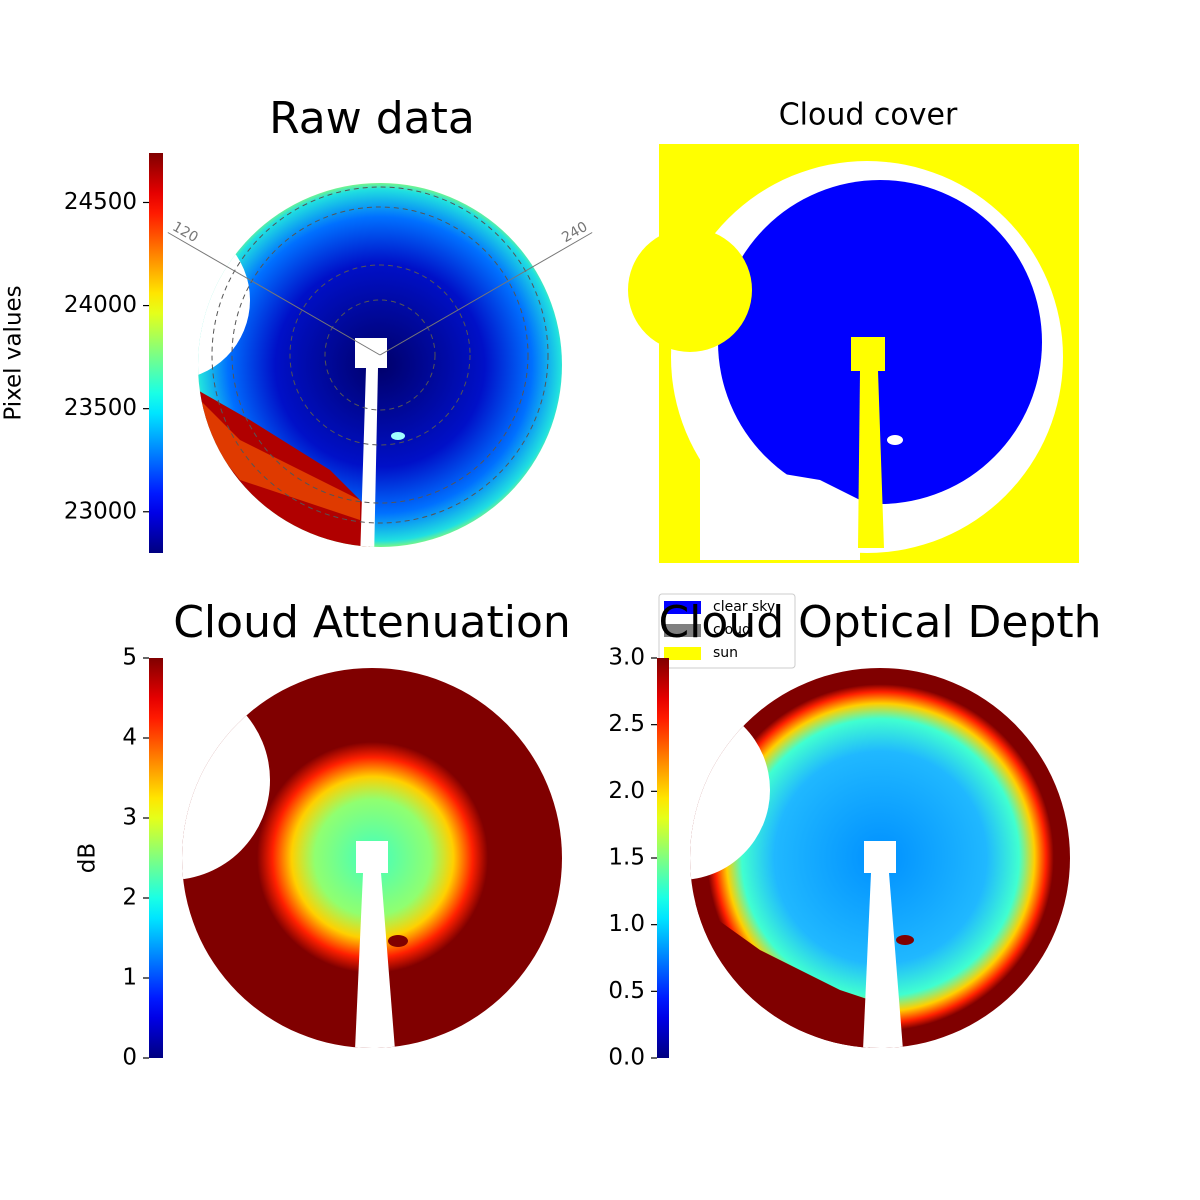 This screenshot has width=1200, height=1200. Describe the element at coordinates (626, 991) in the screenshot. I see `colorbar-tick-label: 0.5` at that location.